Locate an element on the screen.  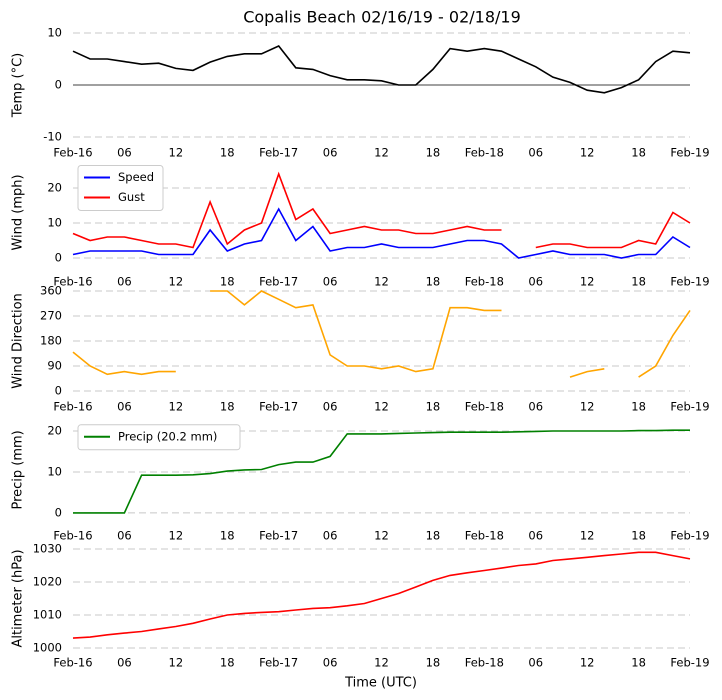
y-axis-label: Precip (mm) is located at coordinates (18, 469).